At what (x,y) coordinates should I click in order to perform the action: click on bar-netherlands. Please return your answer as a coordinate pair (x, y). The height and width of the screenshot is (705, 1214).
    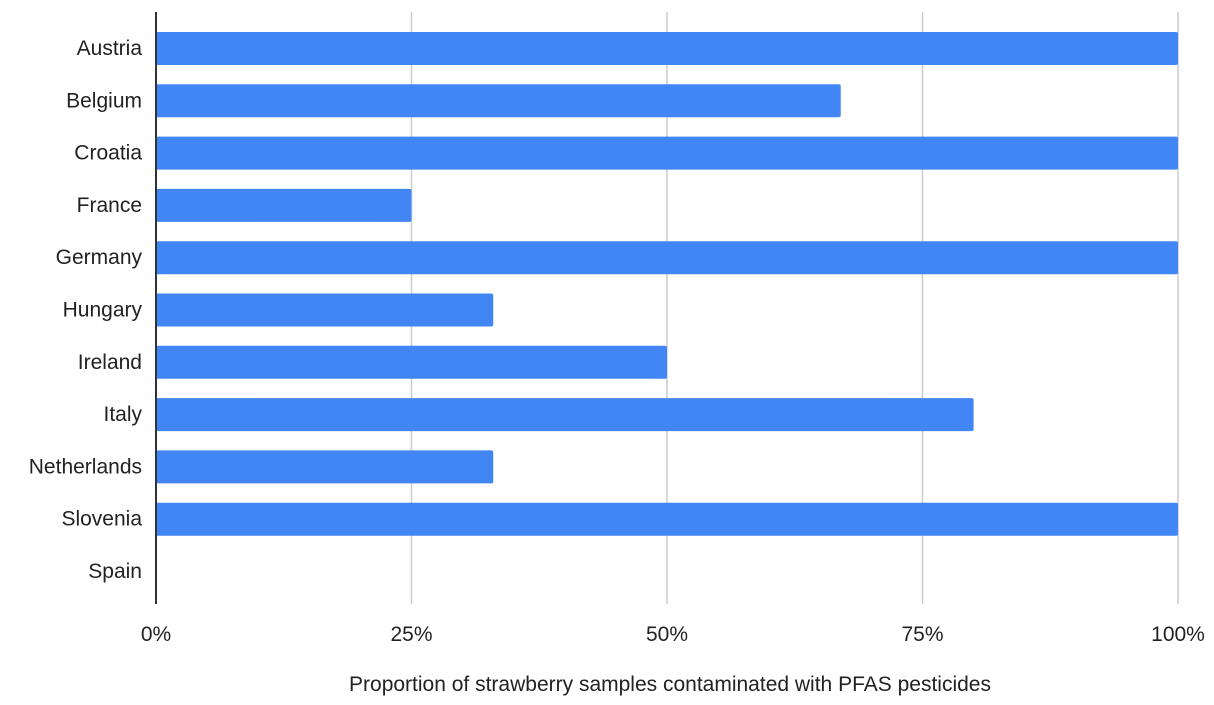
    Looking at the image, I should click on (325, 467).